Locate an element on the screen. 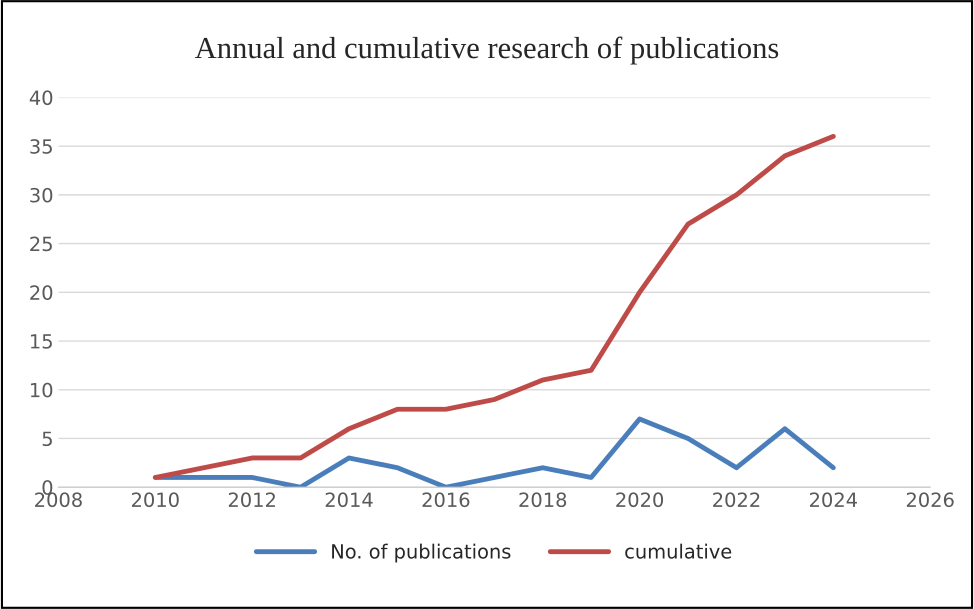  y-tick-label: 20 is located at coordinates (41, 292).